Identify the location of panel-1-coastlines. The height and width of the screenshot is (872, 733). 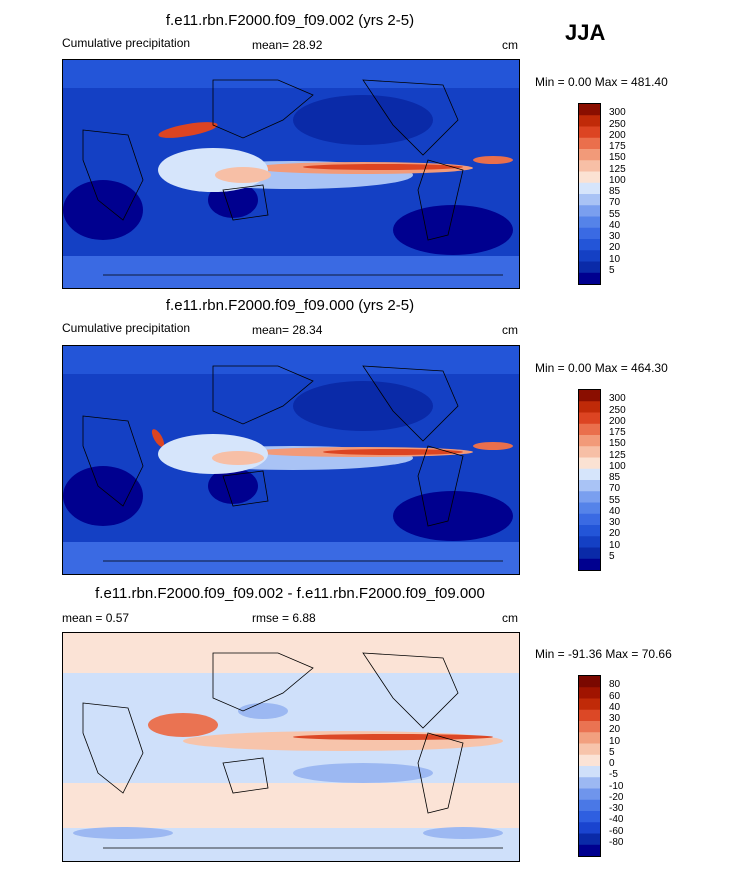
(292, 177).